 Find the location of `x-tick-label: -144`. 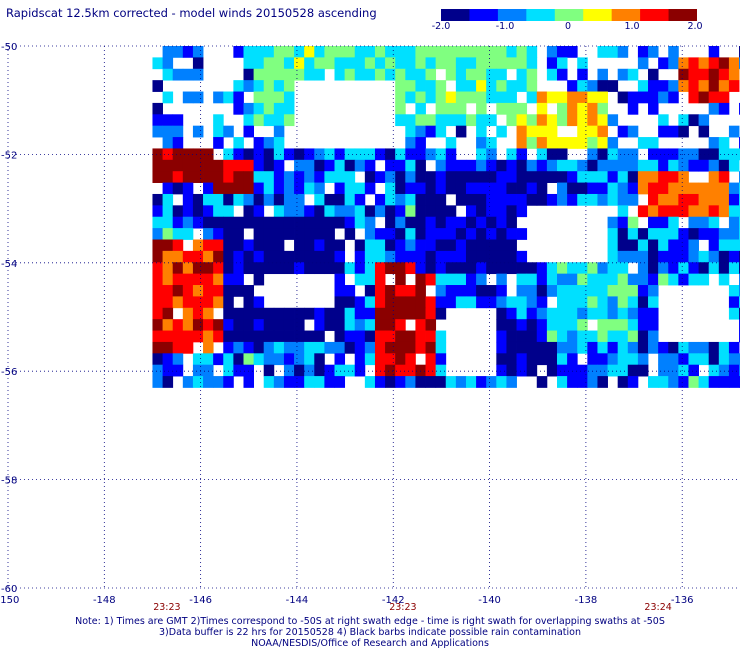

x-tick-label: -144 is located at coordinates (297, 600).